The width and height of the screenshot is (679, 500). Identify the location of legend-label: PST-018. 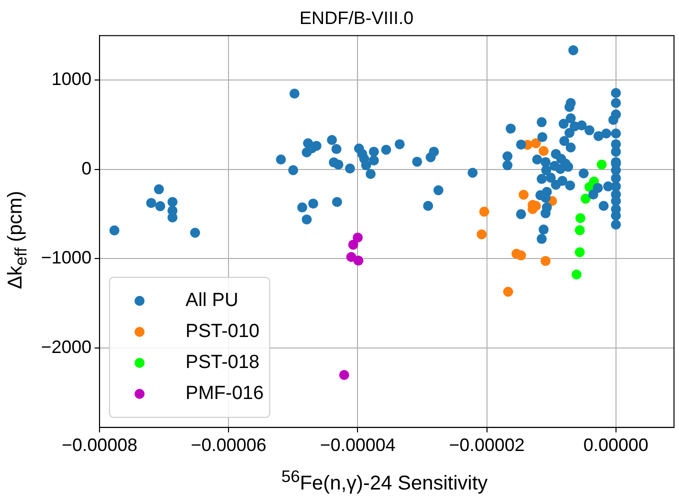
(223, 363).